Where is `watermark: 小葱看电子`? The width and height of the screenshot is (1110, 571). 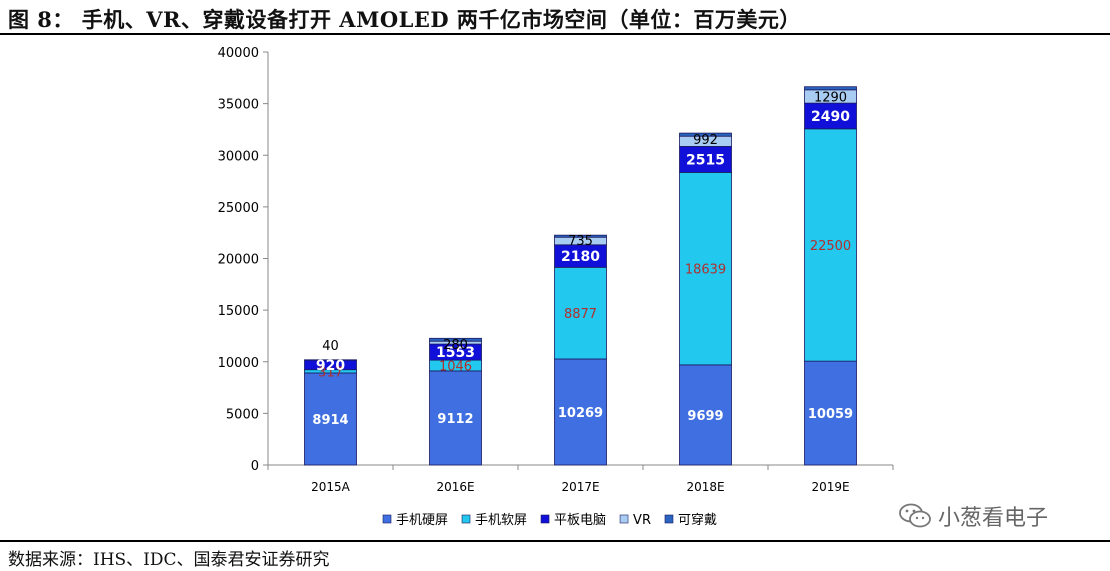
watermark: 小葱看电子 is located at coordinates (973, 516).